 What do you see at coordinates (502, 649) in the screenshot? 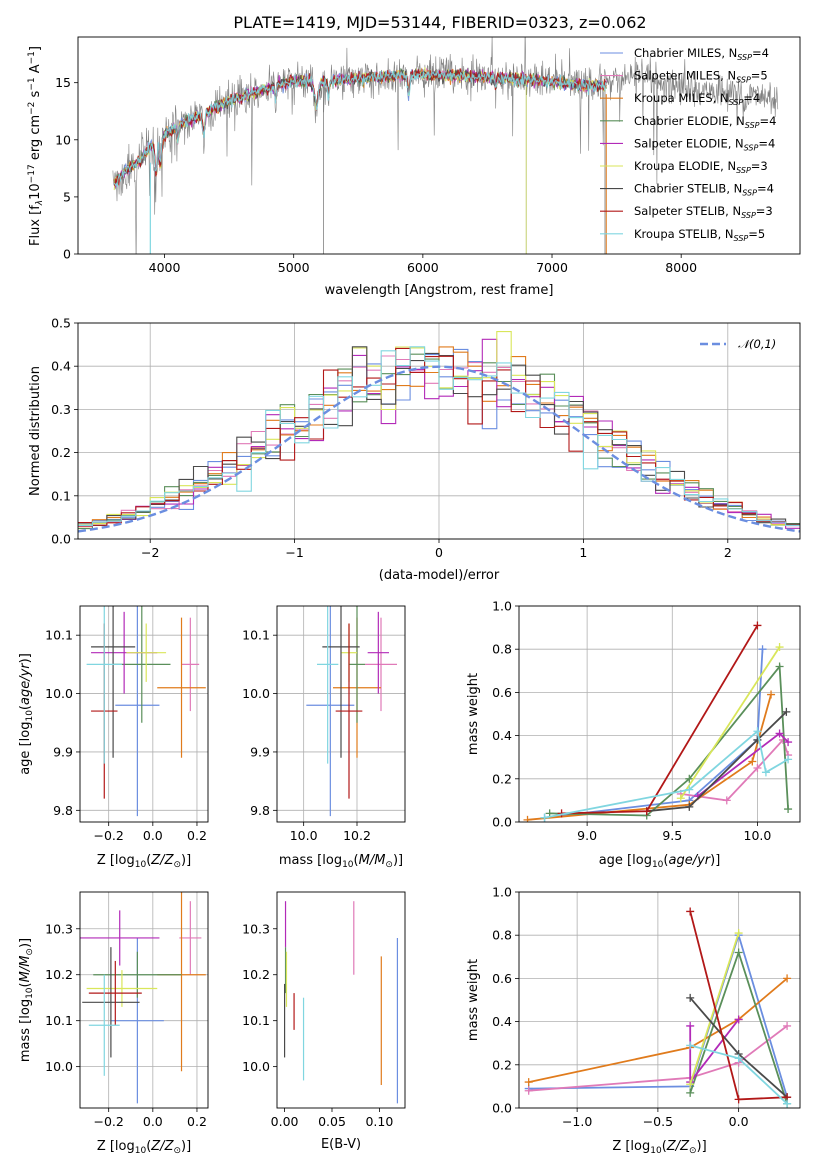
I see `y-tick-label: 0.8` at bounding box center [502, 649].